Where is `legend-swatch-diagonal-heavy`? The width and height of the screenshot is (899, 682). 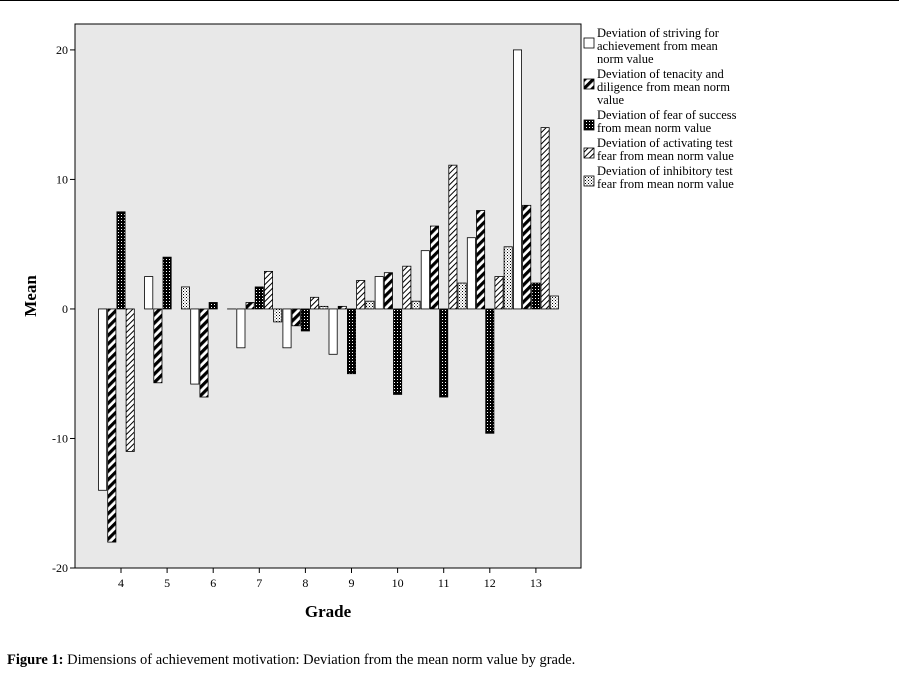
legend-swatch-diagonal-heavy is located at coordinates (589, 84).